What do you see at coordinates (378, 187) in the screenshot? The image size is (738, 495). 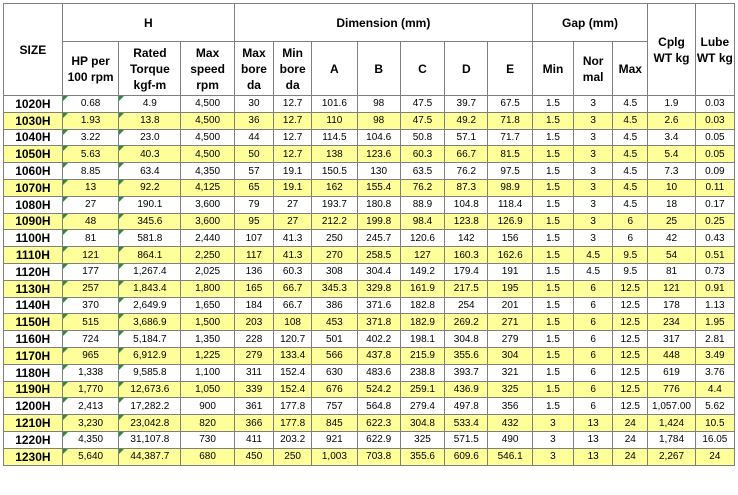 I see `cell-b: 155.4` at bounding box center [378, 187].